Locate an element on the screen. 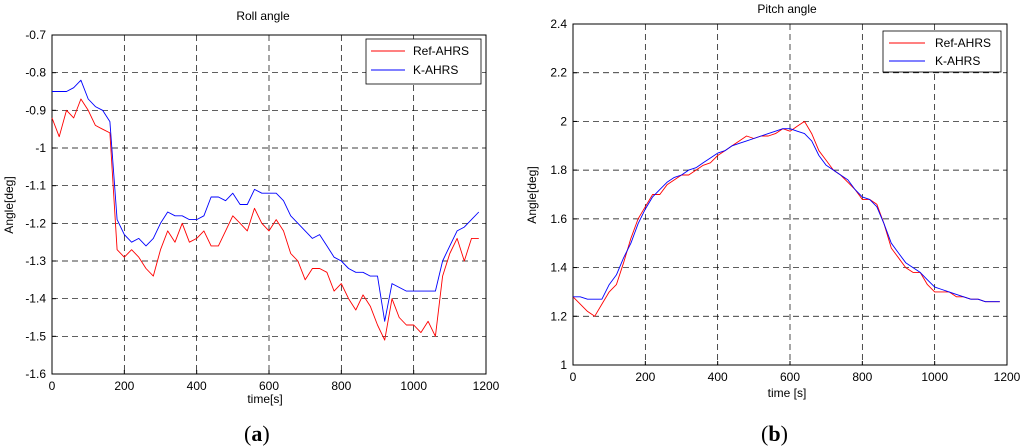  chart-a-y-tick-label: -1 is located at coordinates (40, 148).